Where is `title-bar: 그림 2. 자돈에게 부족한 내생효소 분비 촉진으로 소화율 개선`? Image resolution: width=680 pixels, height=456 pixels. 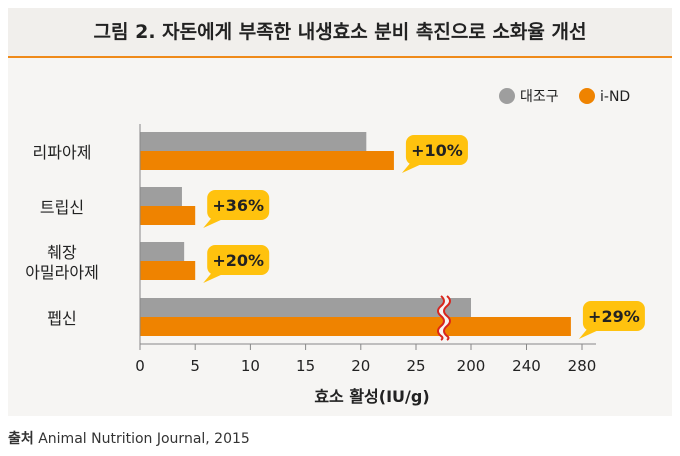
title-bar: 그림 2. 자돈에게 부족한 내생효소 분비 촉진으로 소화율 개선 is located at coordinates (340, 33).